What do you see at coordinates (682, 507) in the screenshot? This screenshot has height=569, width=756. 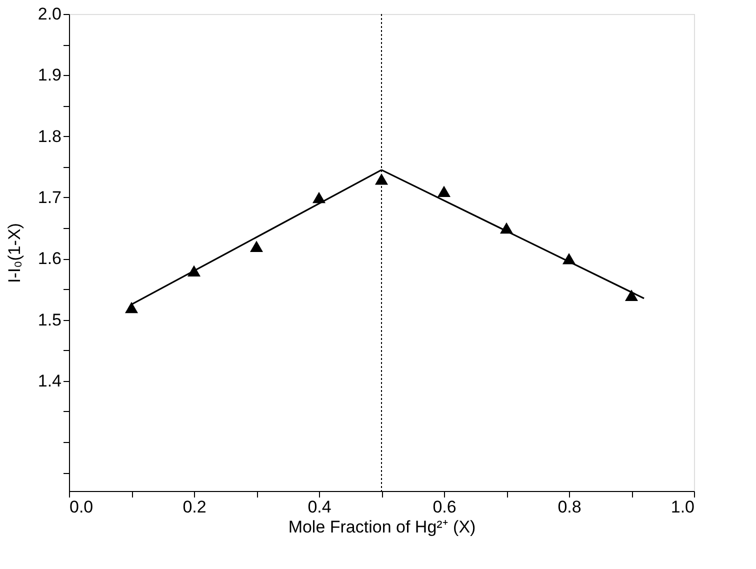 I see `x-tick-label: 1.0` at bounding box center [682, 507].